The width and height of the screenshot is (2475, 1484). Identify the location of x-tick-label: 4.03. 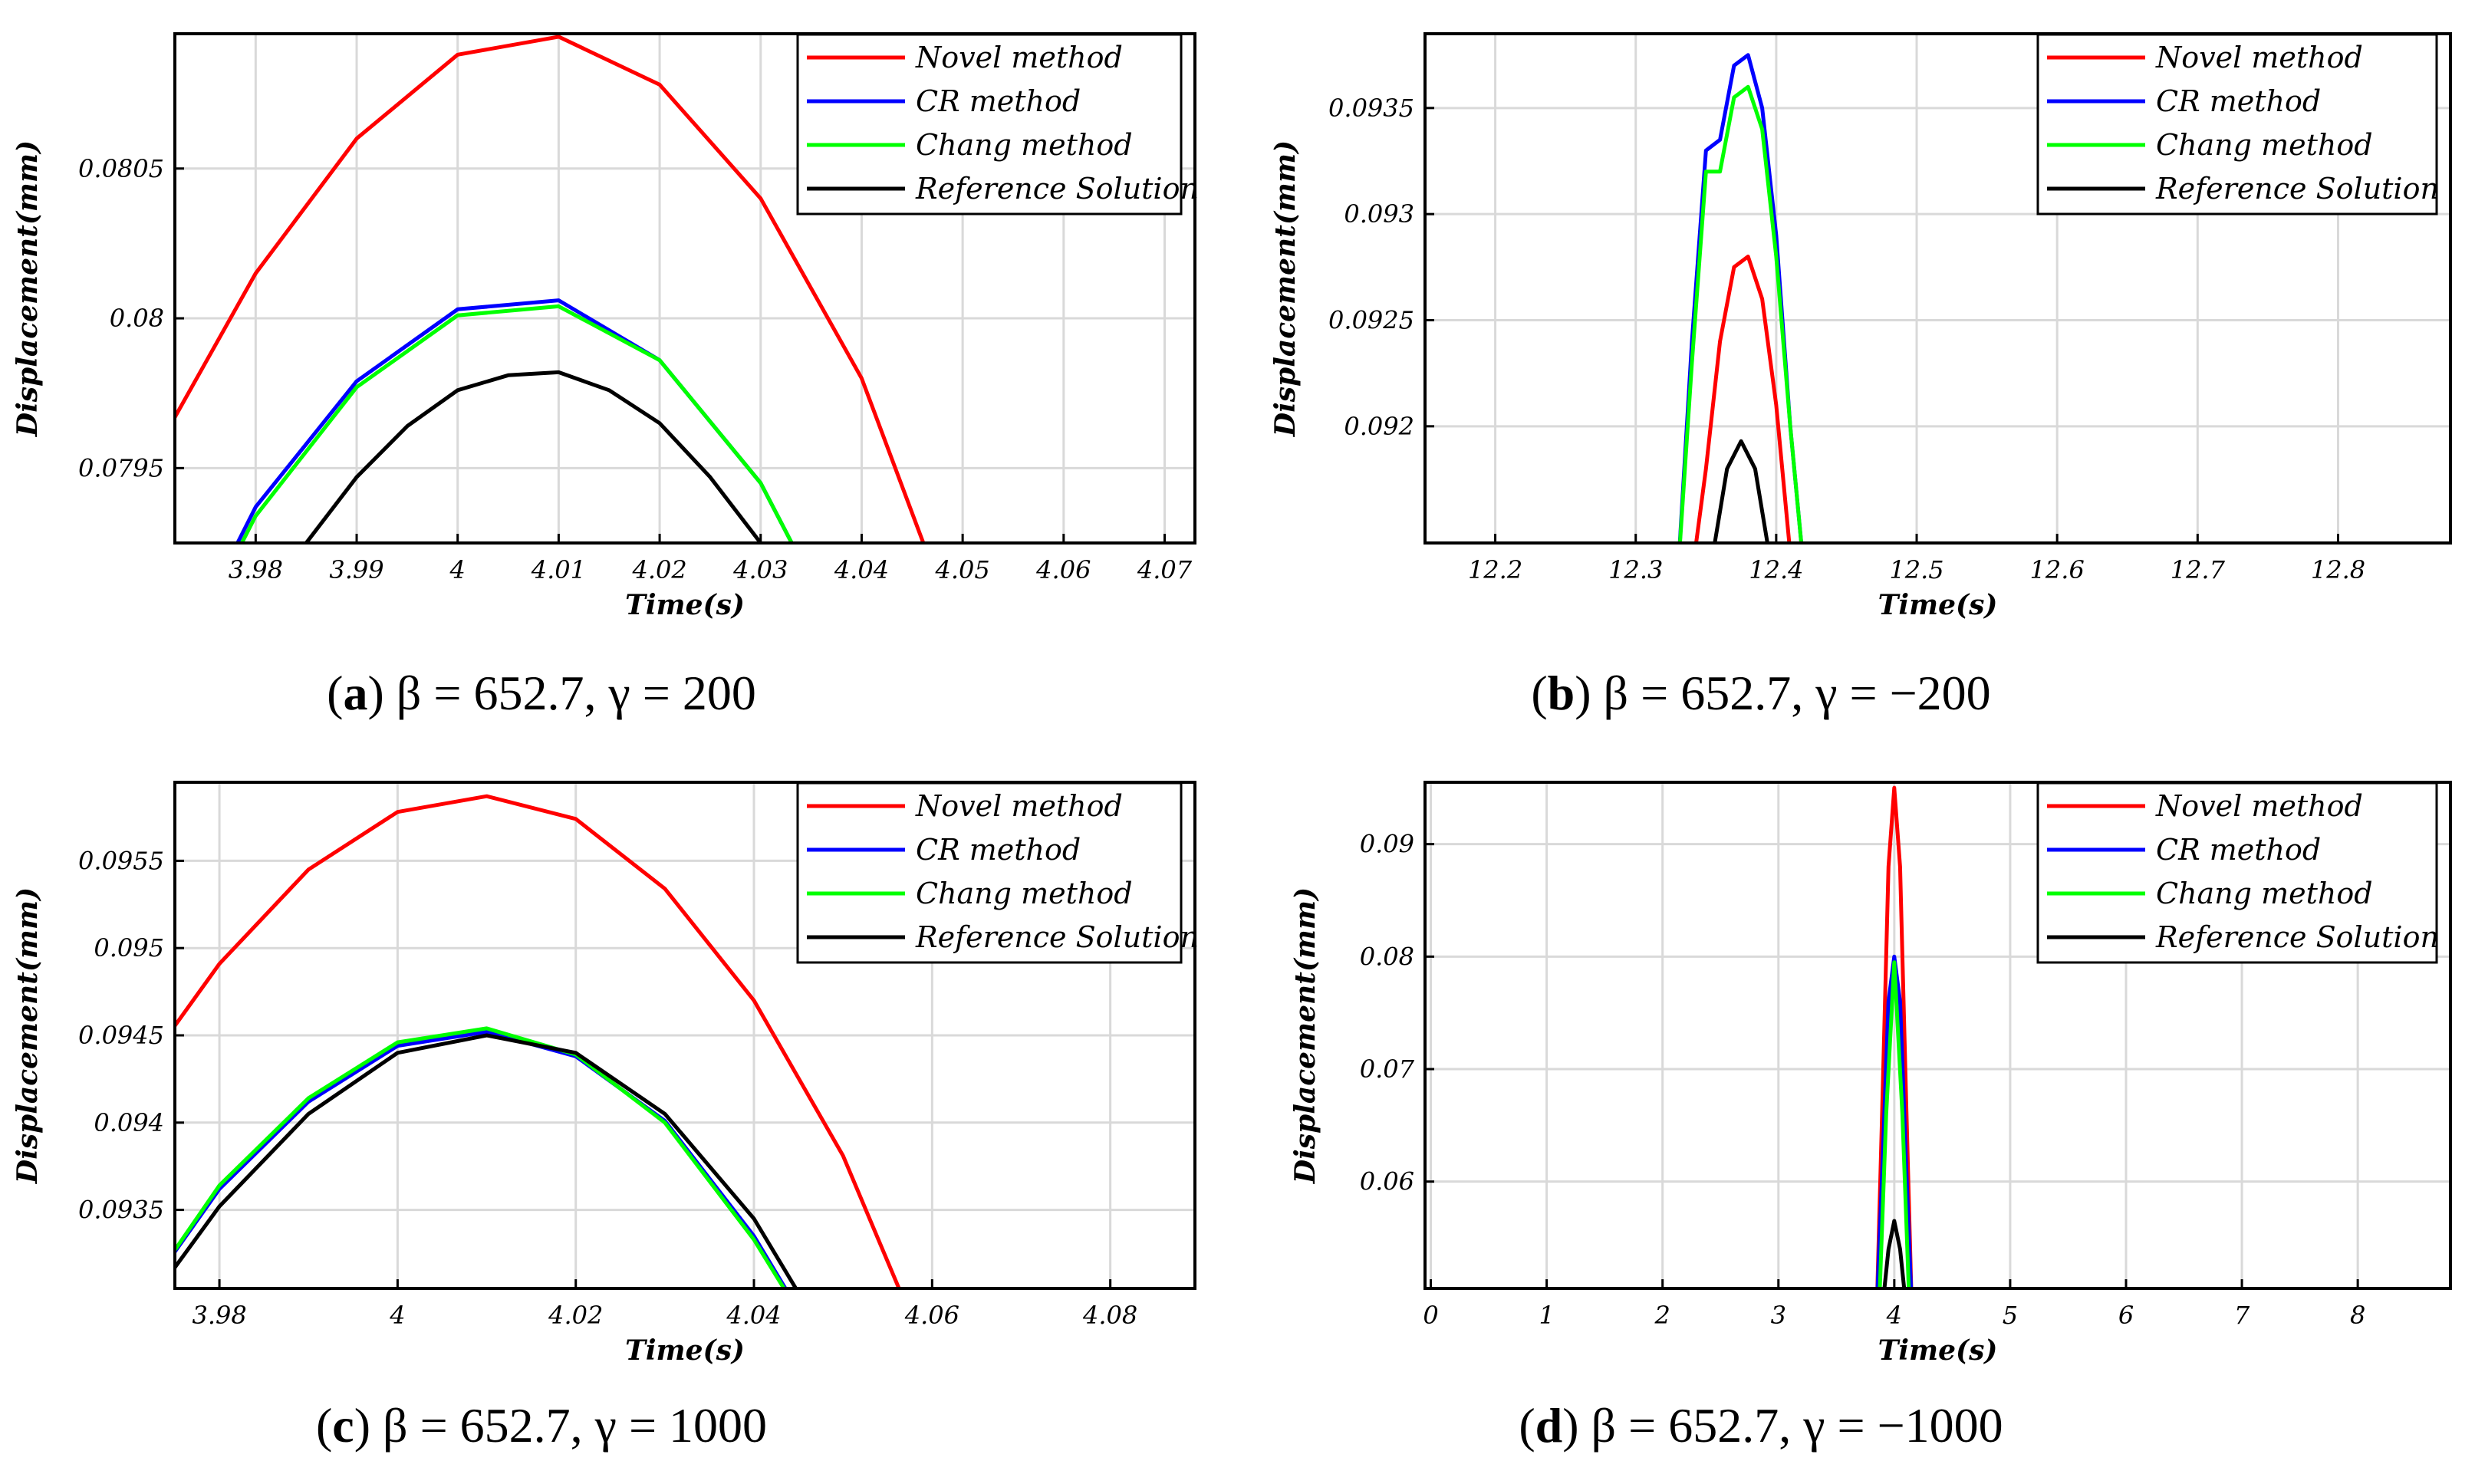
(760, 569).